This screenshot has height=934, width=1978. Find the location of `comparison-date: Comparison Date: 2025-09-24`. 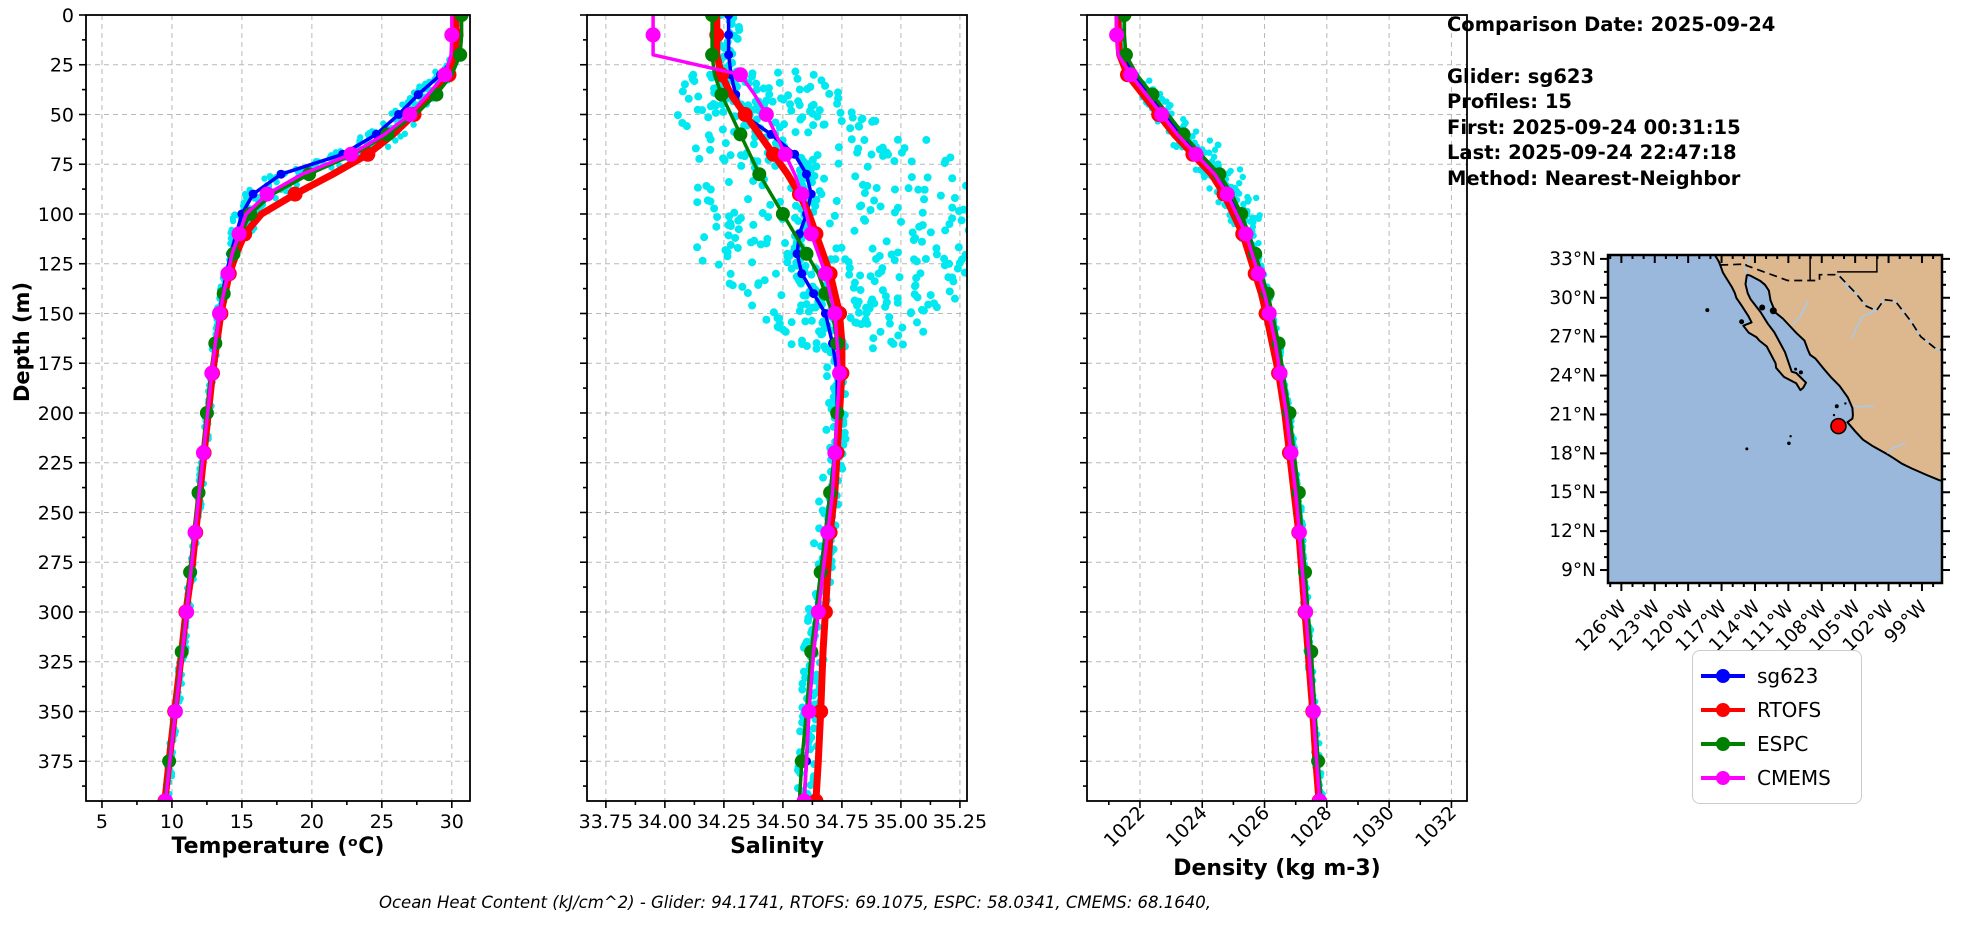

comparison-date: Comparison Date: 2025-09-24 is located at coordinates (1611, 24).